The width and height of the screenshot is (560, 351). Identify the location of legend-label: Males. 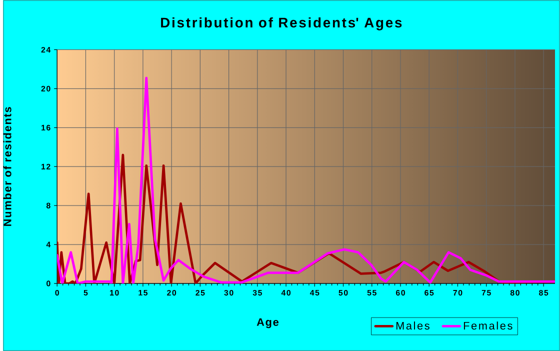
(413, 326).